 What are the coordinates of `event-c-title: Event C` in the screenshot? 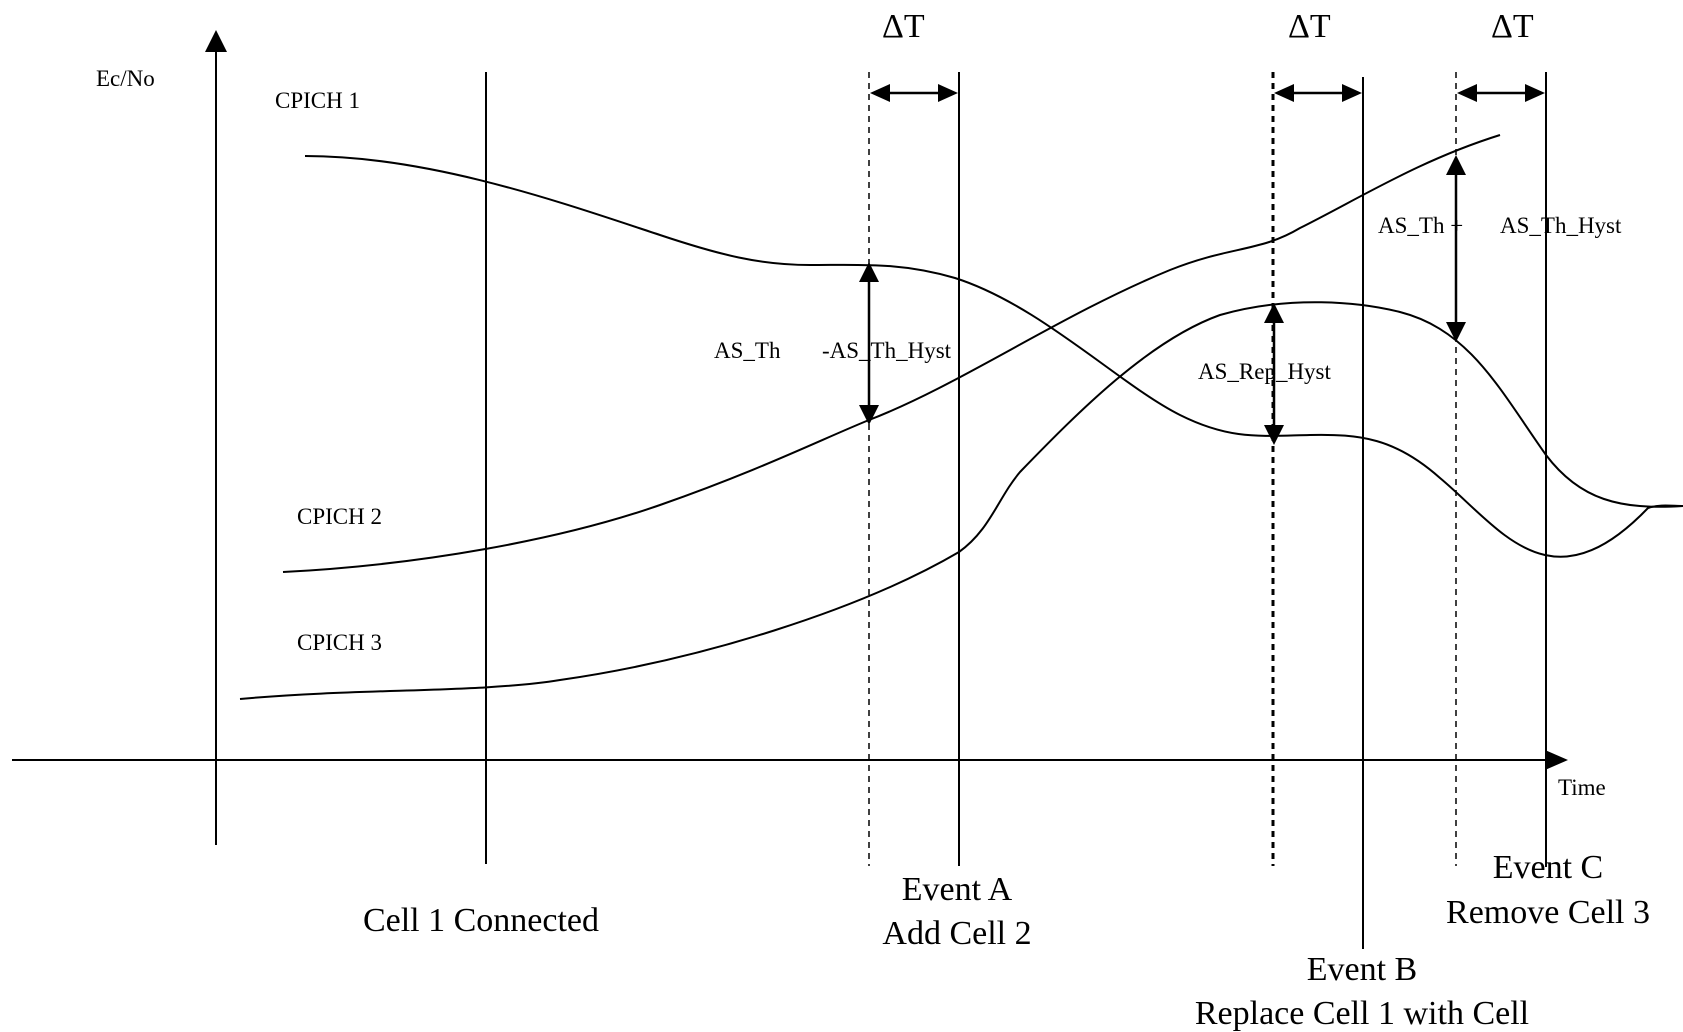 It's located at (1548, 867).